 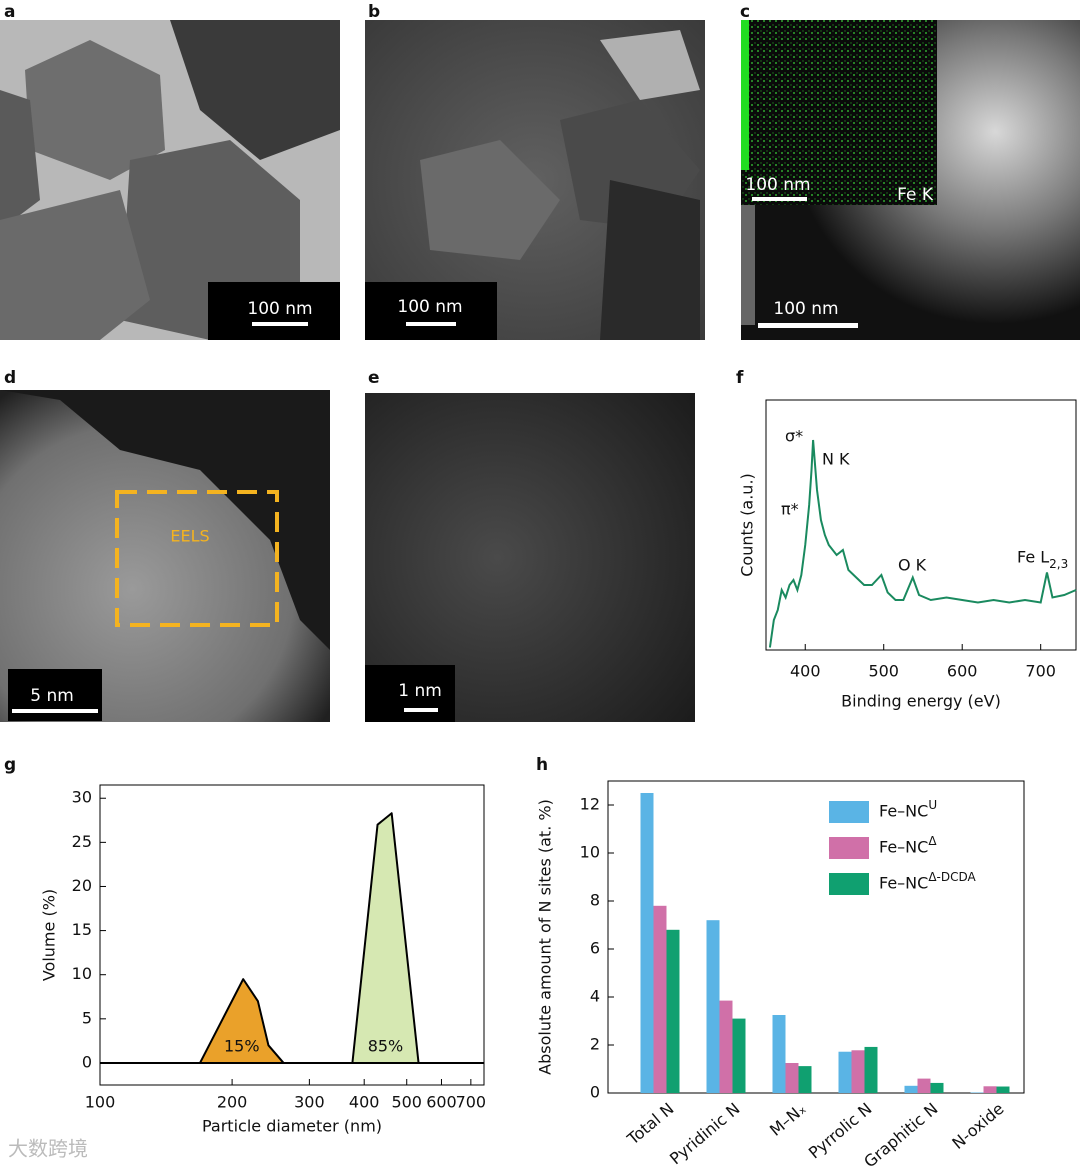 I want to click on y-tick-label: 12, so click(x=590, y=804).